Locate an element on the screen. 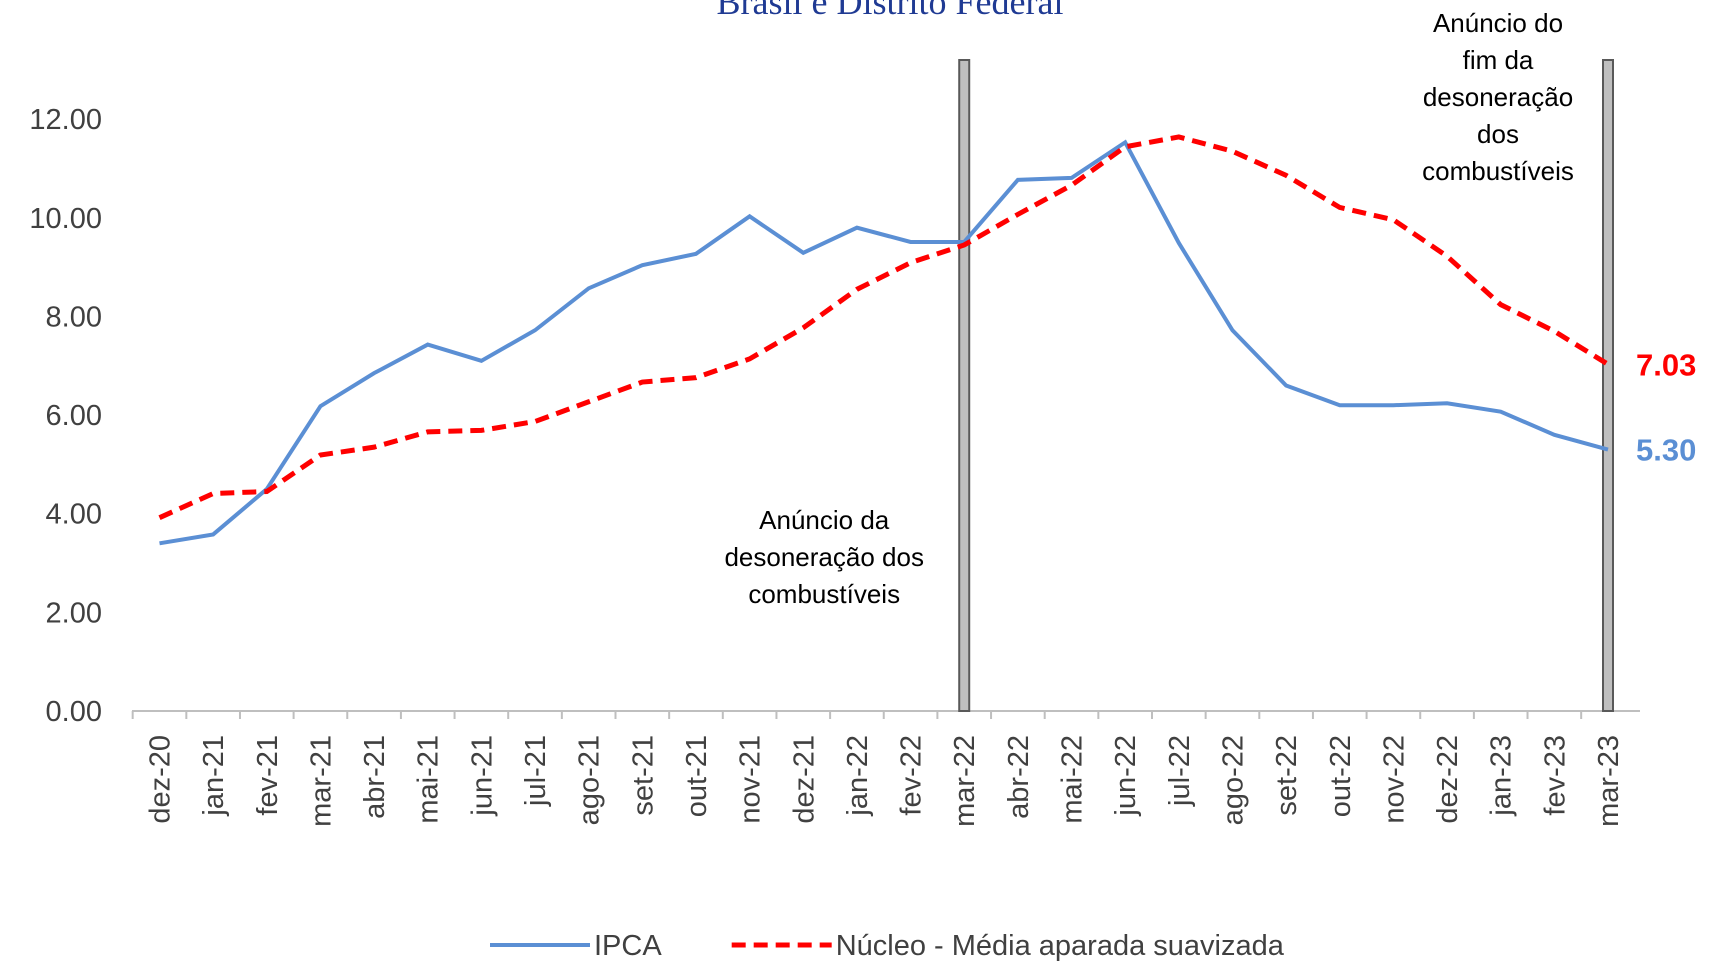  x-tick-label: out-21 is located at coordinates (697, 776).